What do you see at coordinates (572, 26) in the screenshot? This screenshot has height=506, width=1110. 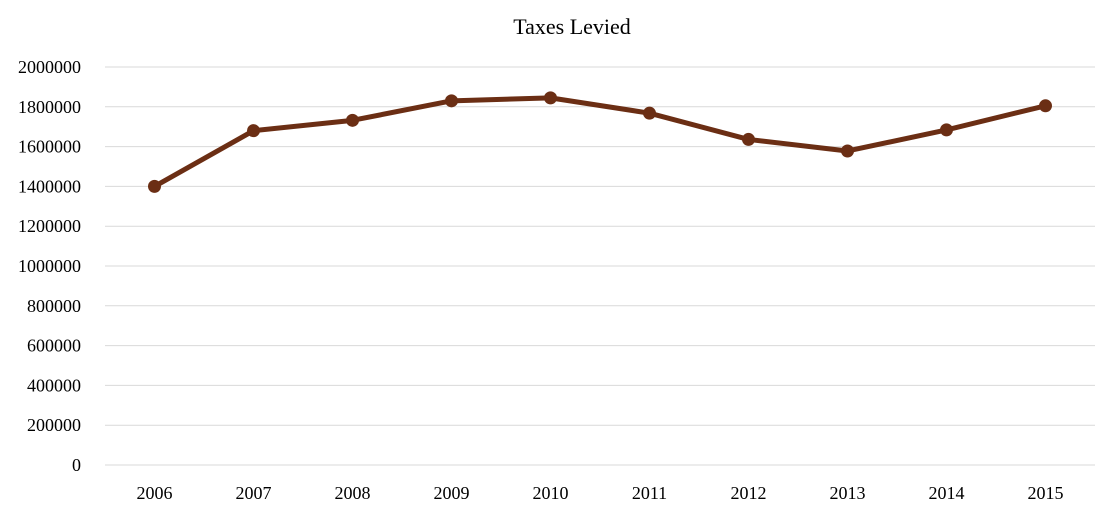 I see `chart-title: Taxes Levied` at bounding box center [572, 26].